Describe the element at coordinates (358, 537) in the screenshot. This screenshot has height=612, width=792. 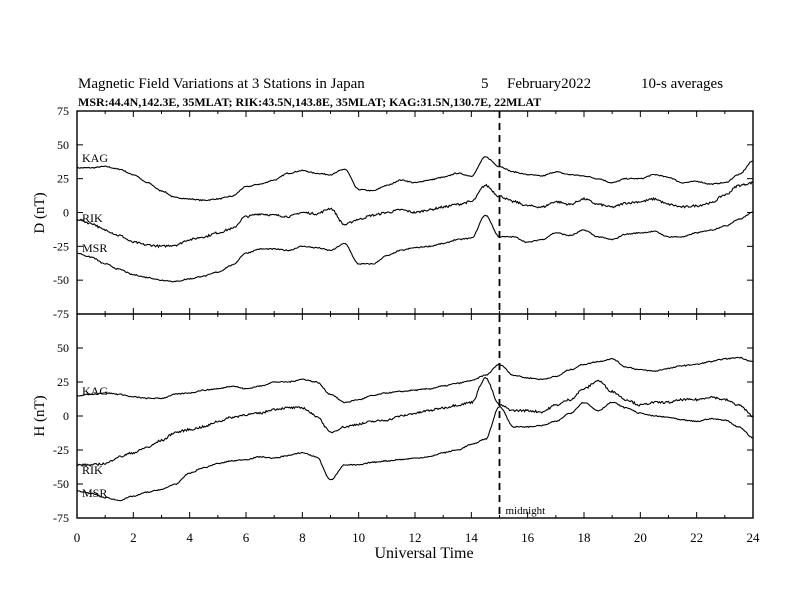
I see `x-tick-label: 10` at that location.